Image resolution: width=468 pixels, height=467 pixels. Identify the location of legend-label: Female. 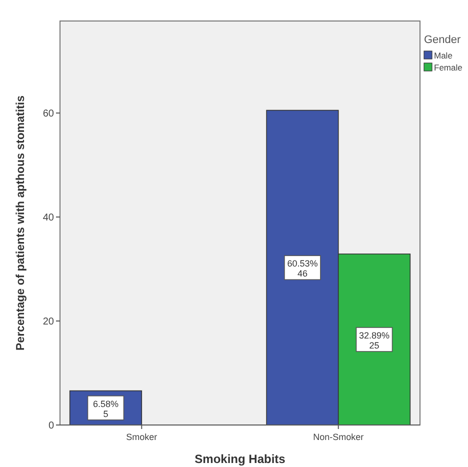
(448, 67).